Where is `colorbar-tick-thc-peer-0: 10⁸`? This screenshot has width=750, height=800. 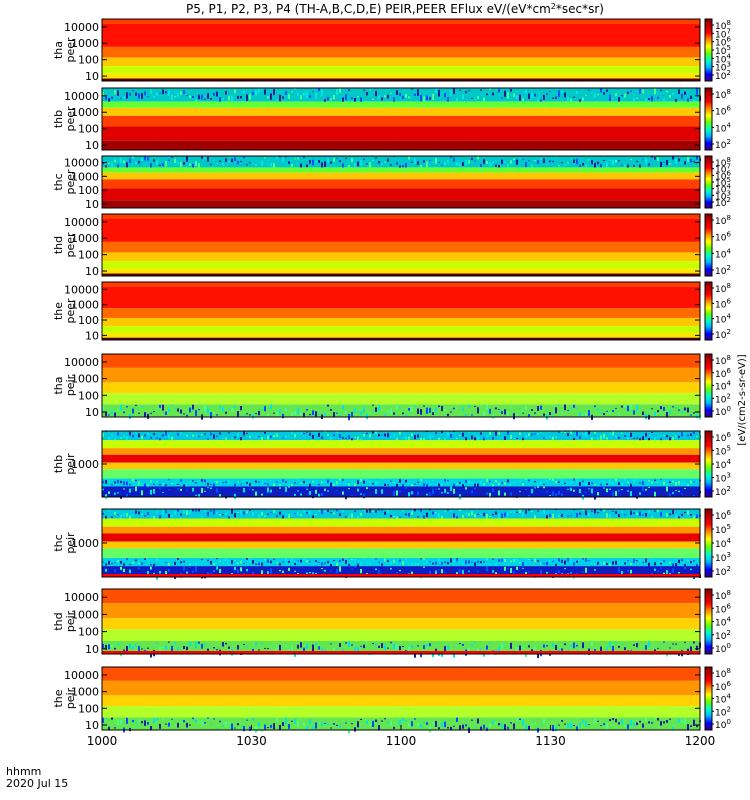 colorbar-tick-thc-peer-0: 10⁸ is located at coordinates (723, 162).